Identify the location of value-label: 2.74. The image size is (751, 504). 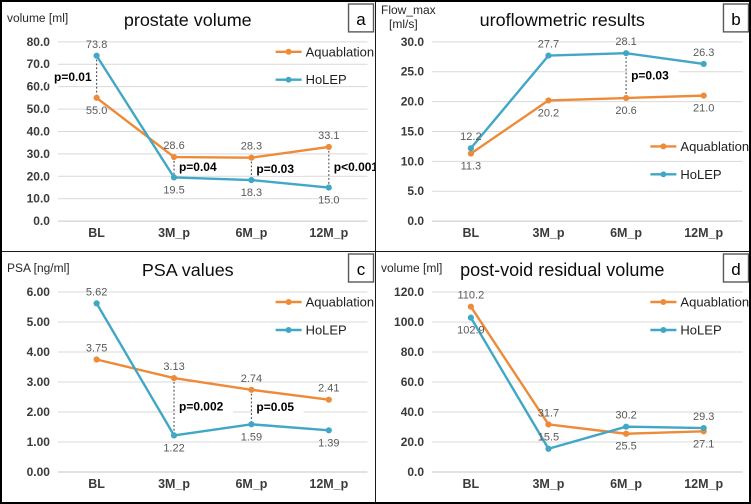
(251, 379).